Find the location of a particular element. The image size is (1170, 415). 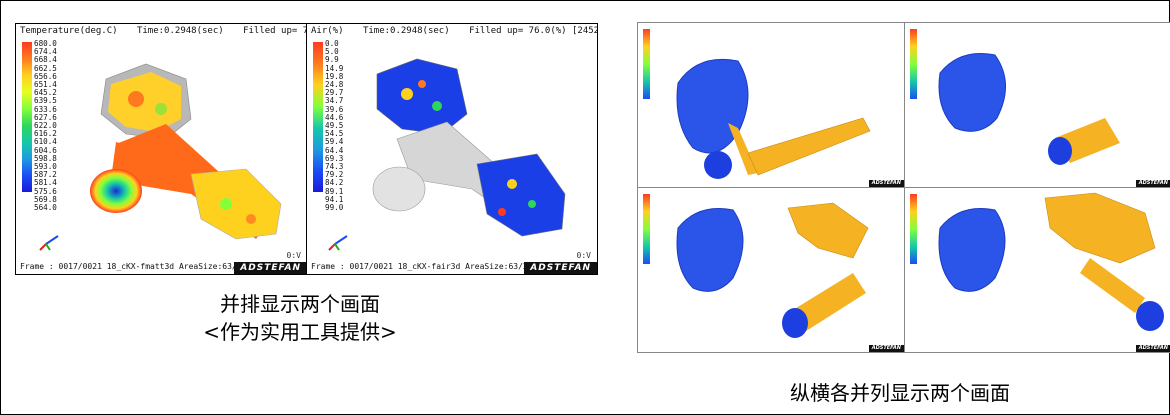

legend-value: 680.0 is located at coordinates (45, 43).